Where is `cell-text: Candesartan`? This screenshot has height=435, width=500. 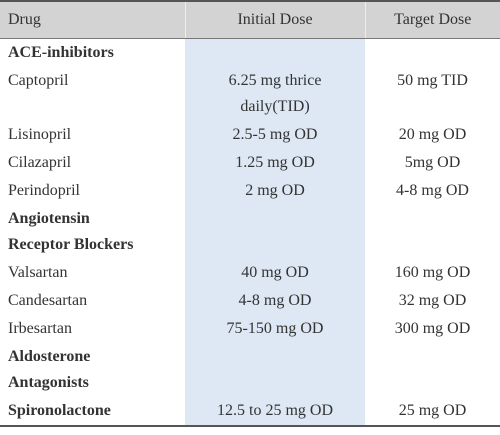 cell-text: Candesartan is located at coordinates (48, 300).